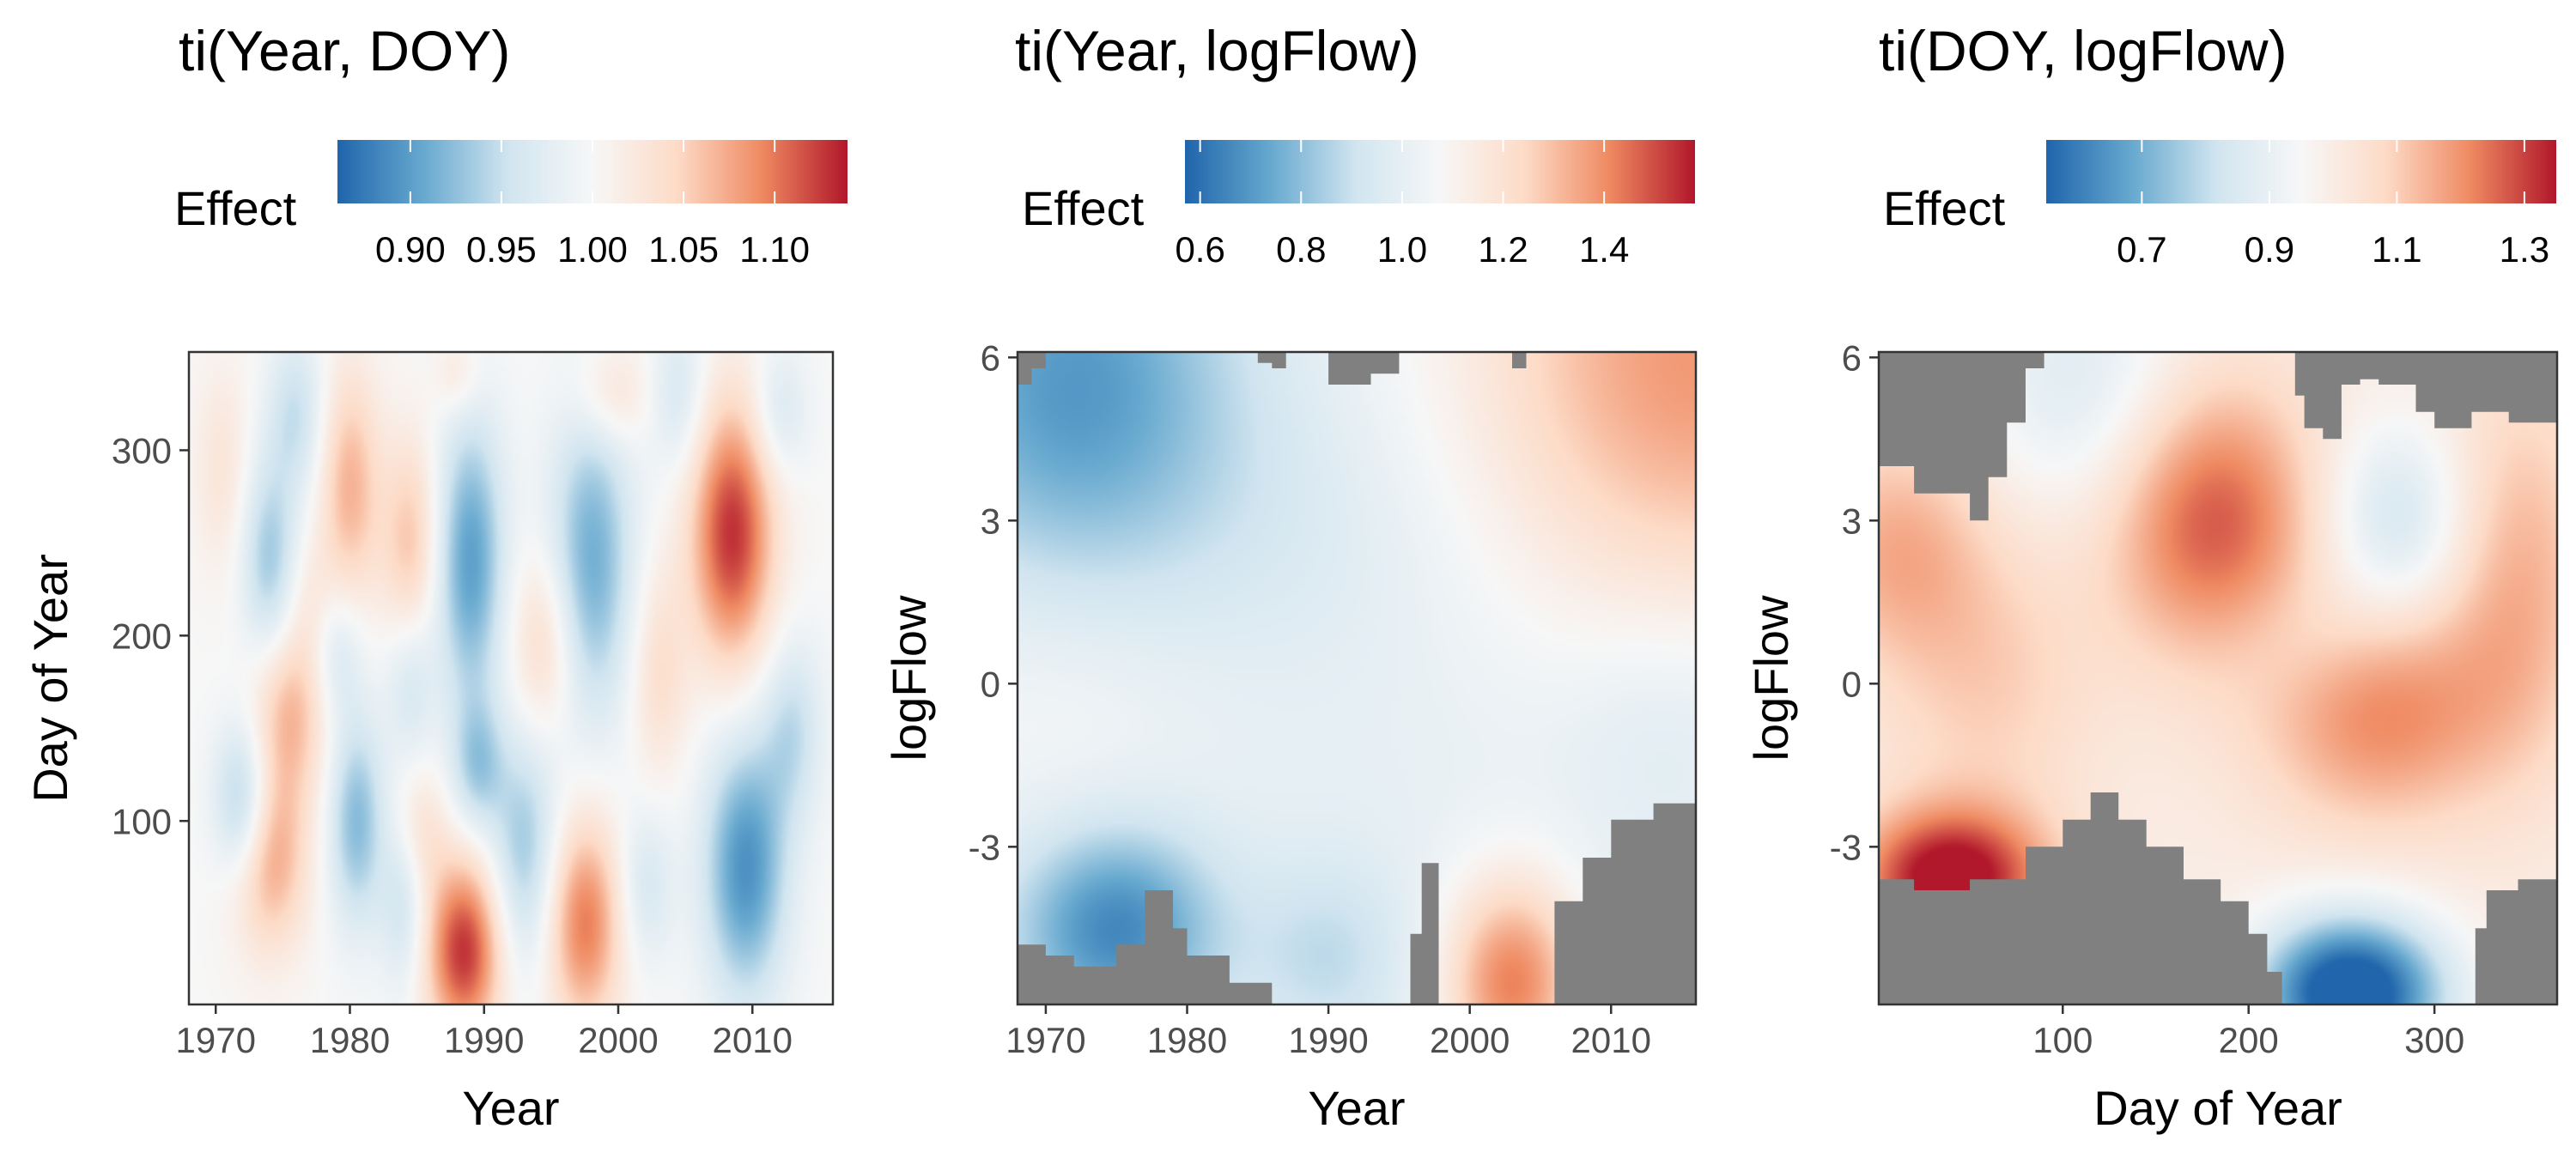 Image resolution: width=2576 pixels, height=1159 pixels. Describe the element at coordinates (684, 250) in the screenshot. I see `legend-tick-label: 1.05` at that location.